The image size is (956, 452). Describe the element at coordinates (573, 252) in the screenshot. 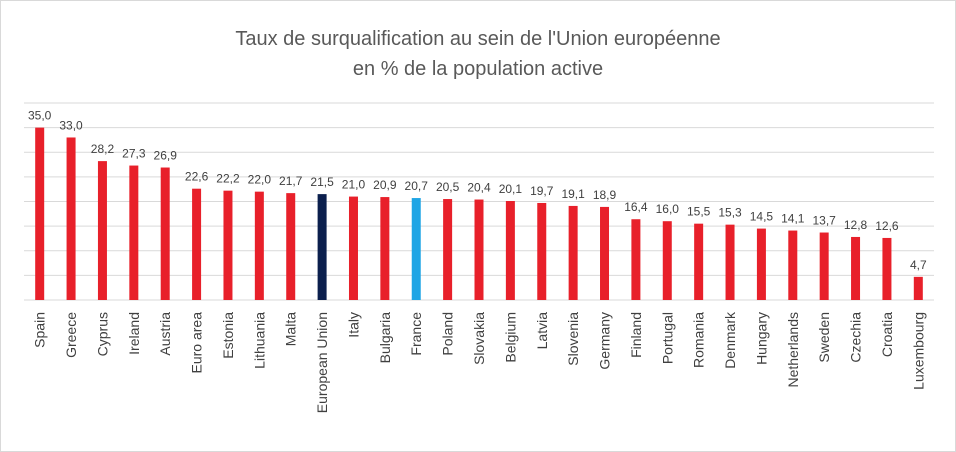

I see `bar-slovenia` at that location.